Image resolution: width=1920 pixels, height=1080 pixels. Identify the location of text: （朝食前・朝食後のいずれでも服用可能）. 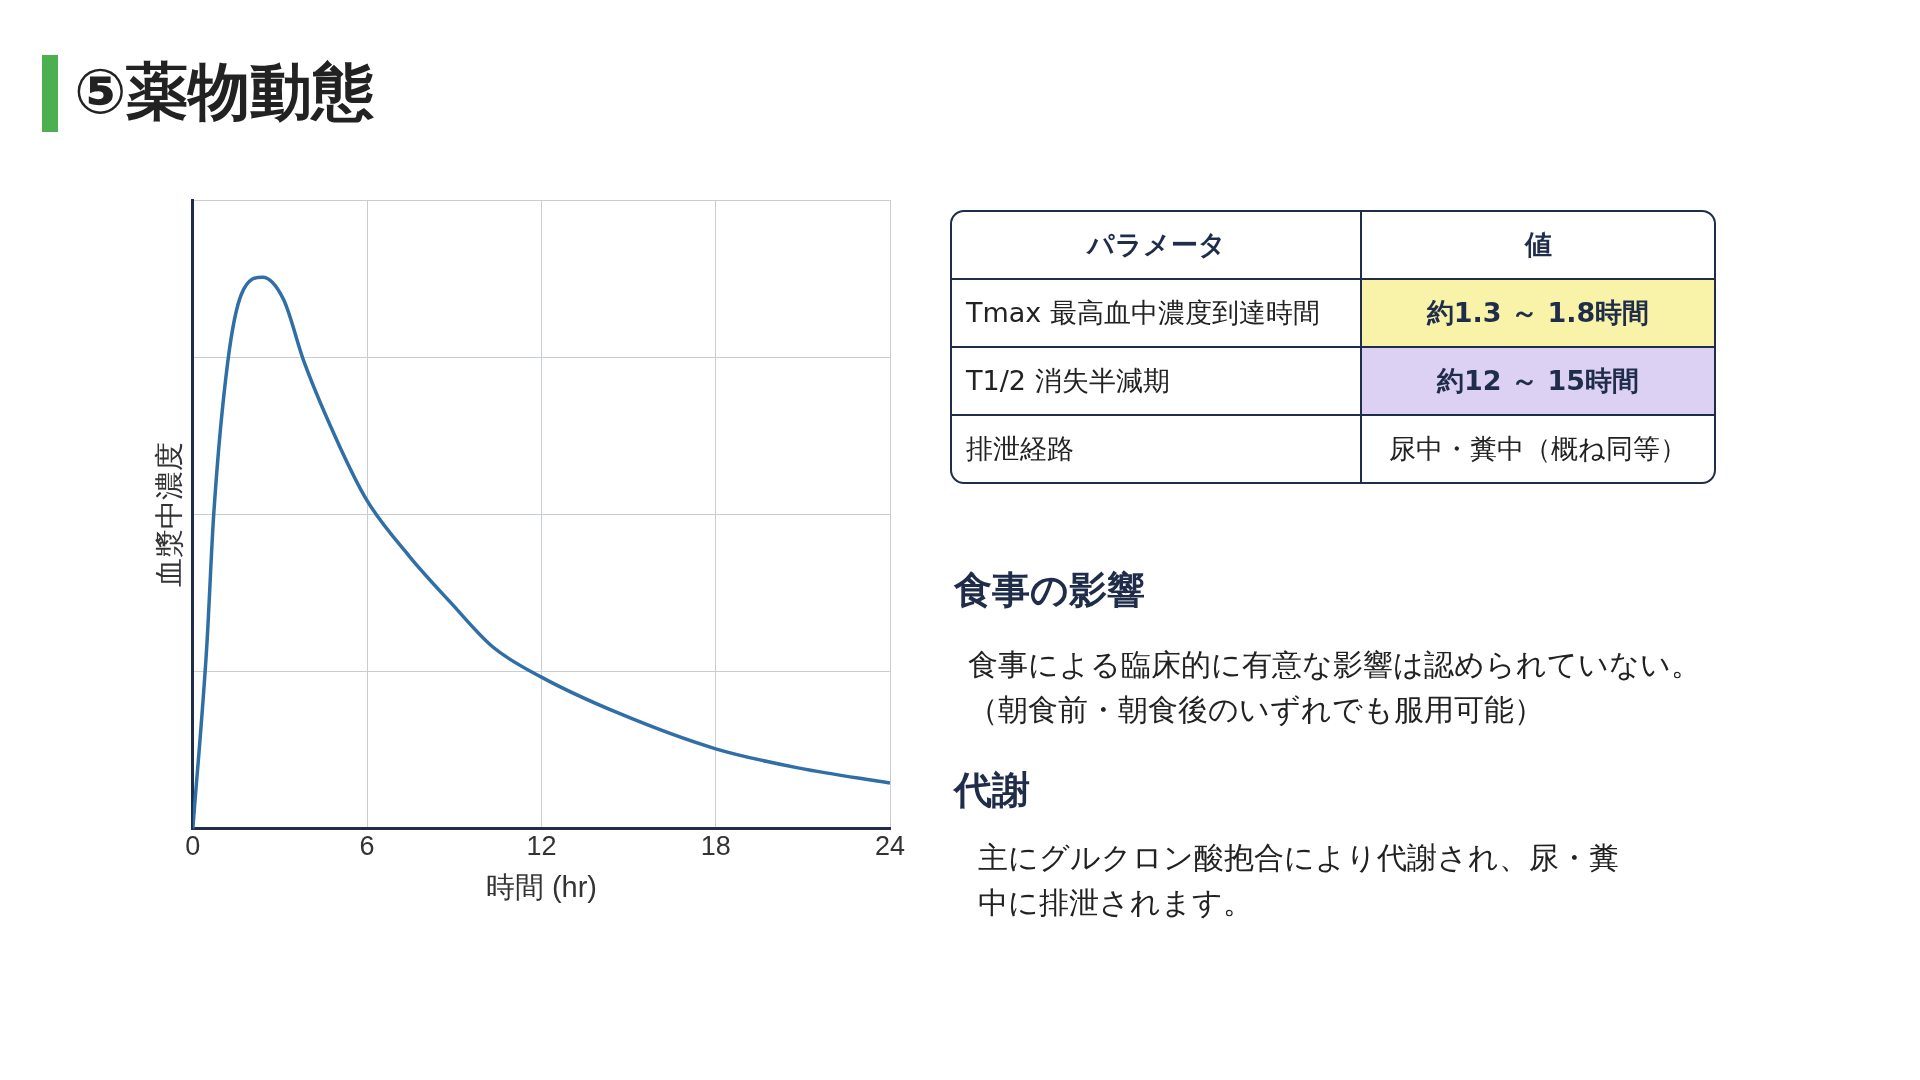
(1256, 710).